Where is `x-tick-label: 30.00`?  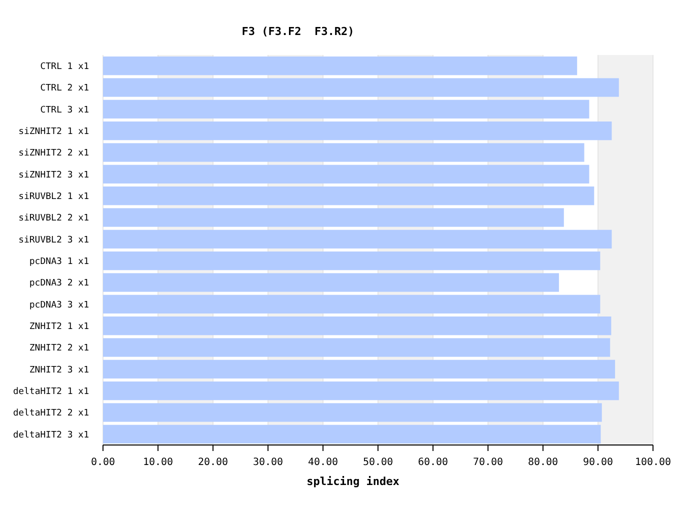 x-tick-label: 30.00 is located at coordinates (268, 462).